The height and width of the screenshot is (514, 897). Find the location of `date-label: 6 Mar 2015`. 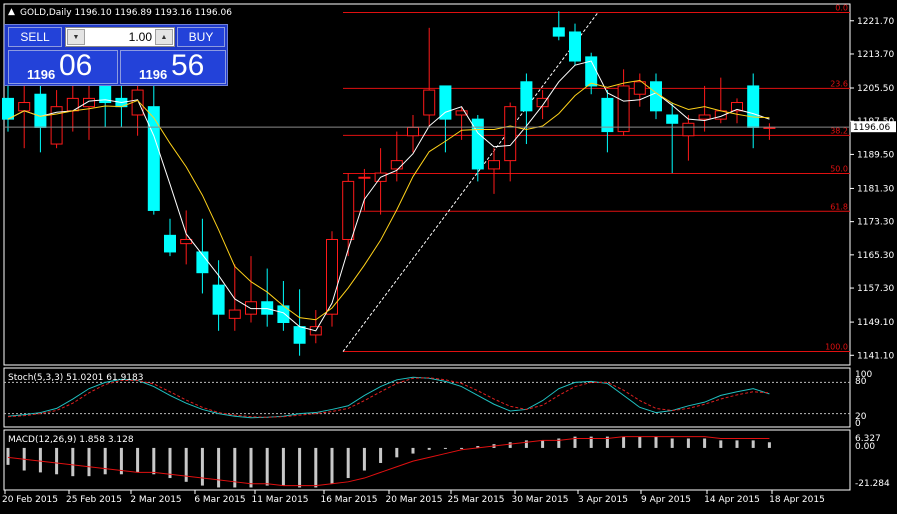

date-label: 6 Mar 2015 is located at coordinates (219, 500).